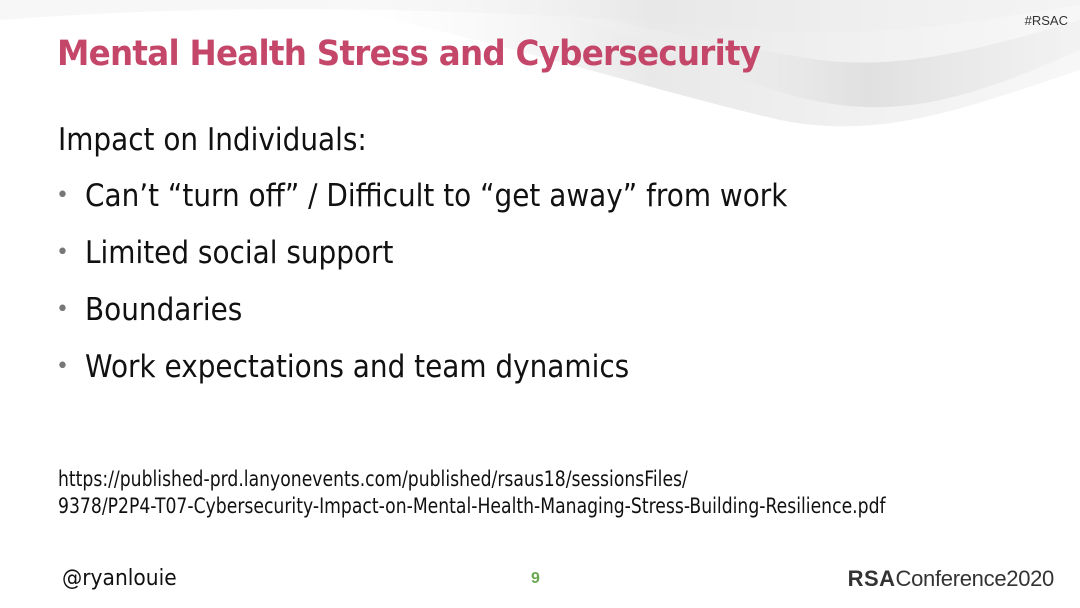 Image resolution: width=1080 pixels, height=608 pixels. What do you see at coordinates (212, 140) in the screenshot?
I see `slide-subheading: Impact on Individuals:` at bounding box center [212, 140].